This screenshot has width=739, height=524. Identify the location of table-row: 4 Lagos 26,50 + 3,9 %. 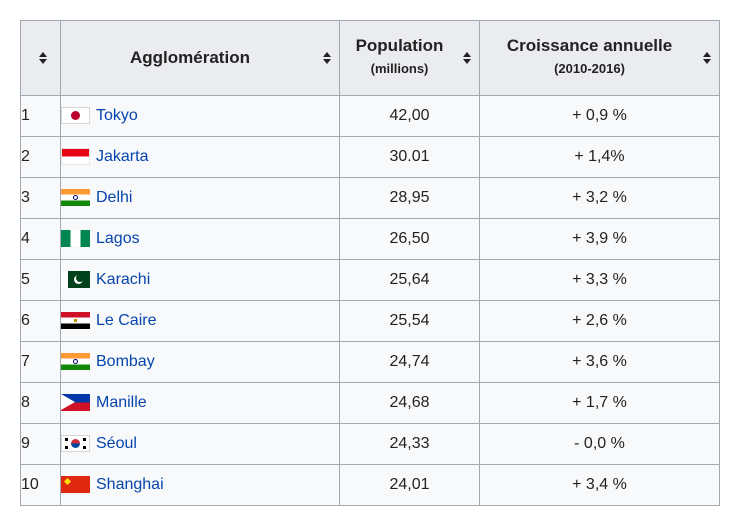
(370, 239).